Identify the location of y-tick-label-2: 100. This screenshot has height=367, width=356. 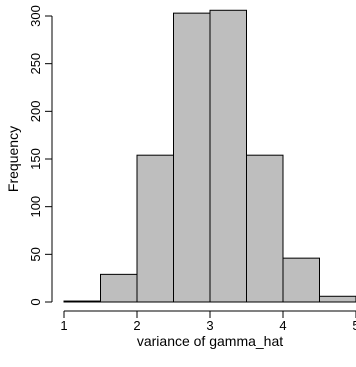
(35, 207).